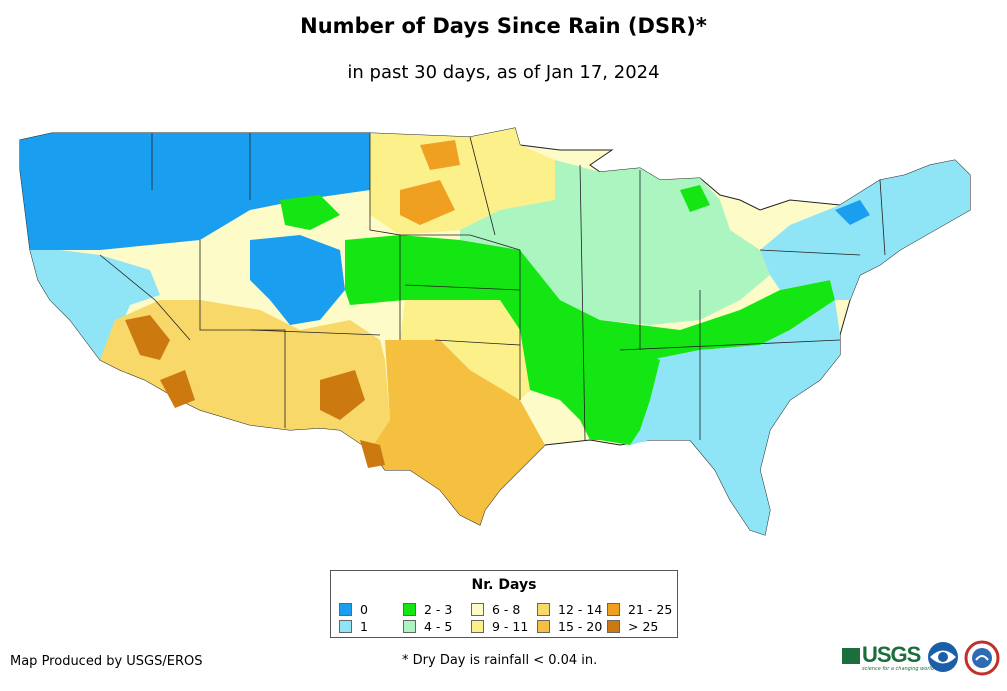 The width and height of the screenshot is (1007, 691). I want to click on region-0-northwest, so click(195, 194).